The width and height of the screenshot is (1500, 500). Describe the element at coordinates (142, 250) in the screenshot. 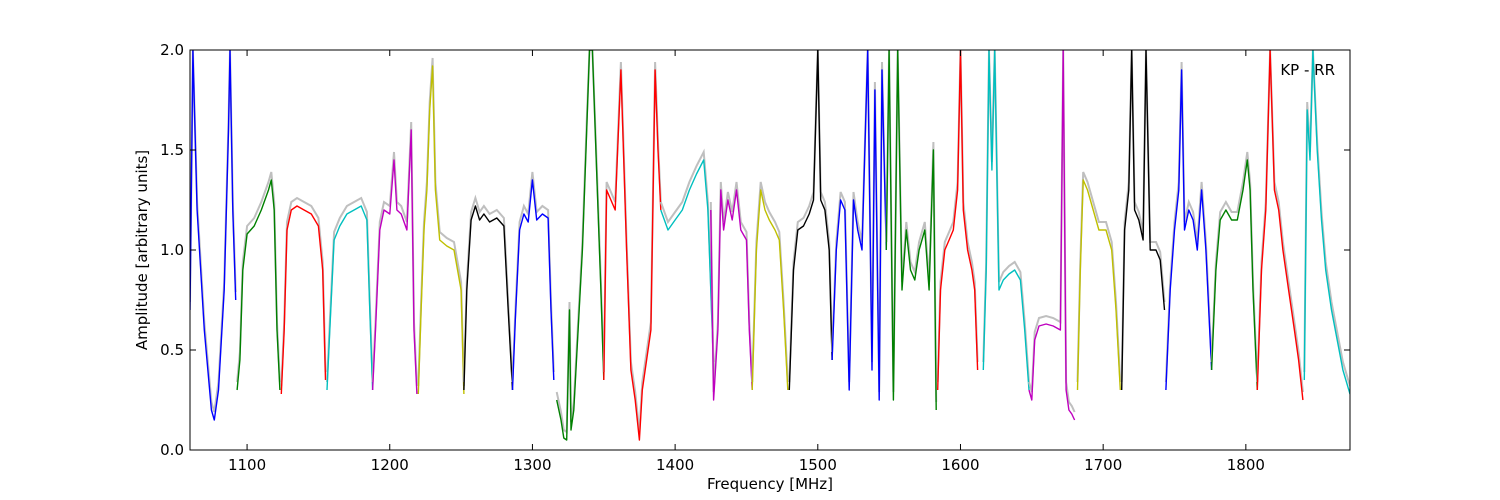

I see `y-axis-label: Amplitude [arbitrary units]` at that location.